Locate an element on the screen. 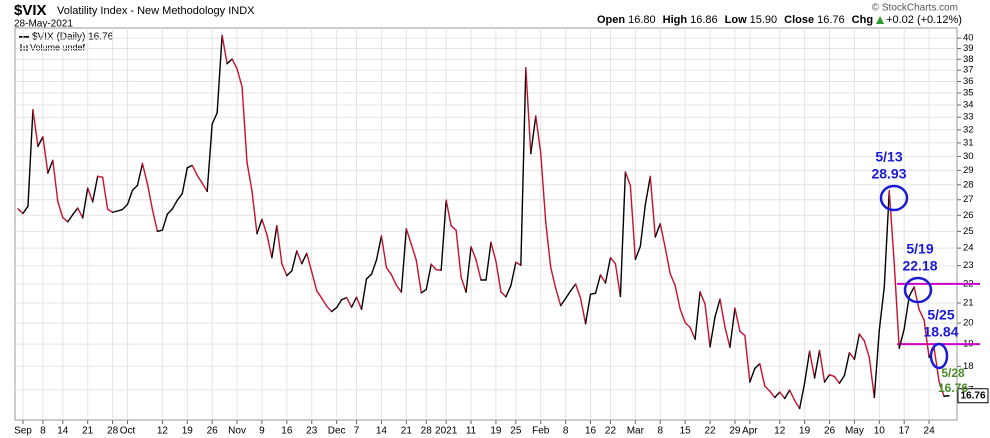  chart-date: 28-May-2021 is located at coordinates (43, 24).